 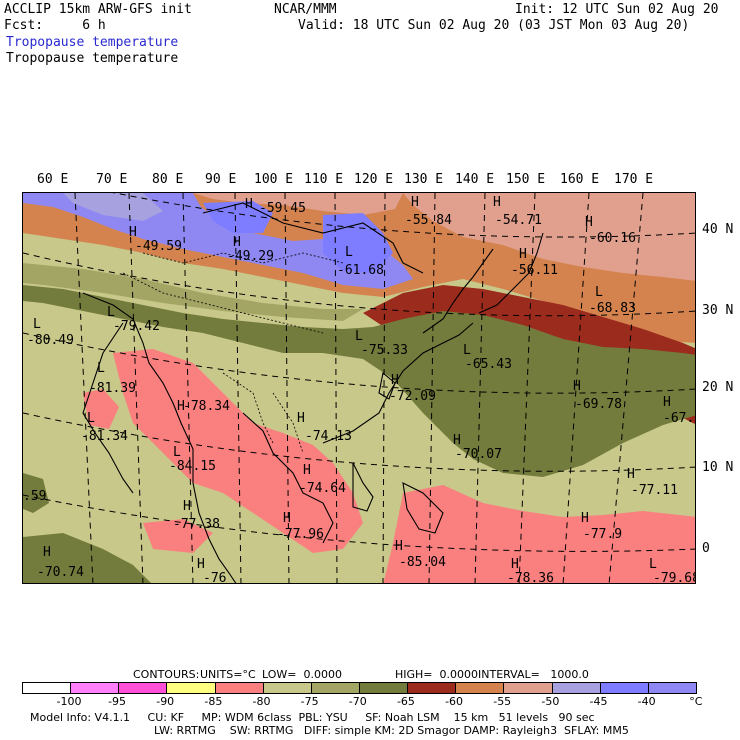 What do you see at coordinates (422, 562) in the screenshot?
I see `map-value-label: -85.04` at bounding box center [422, 562].